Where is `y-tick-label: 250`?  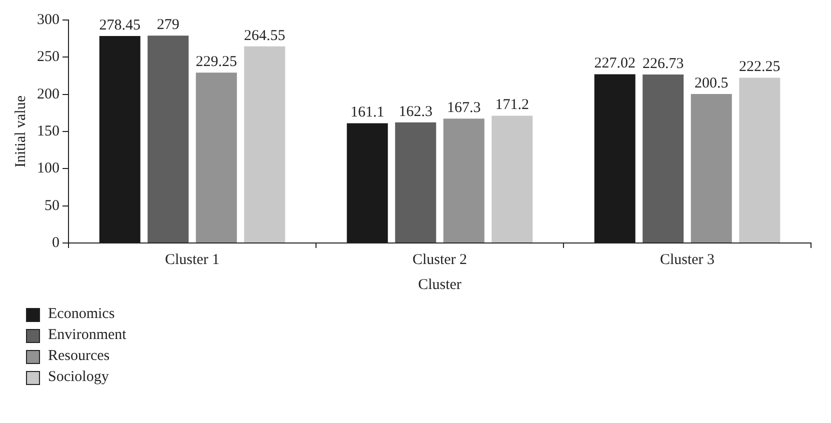
y-tick-label: 250 is located at coordinates (48, 57).